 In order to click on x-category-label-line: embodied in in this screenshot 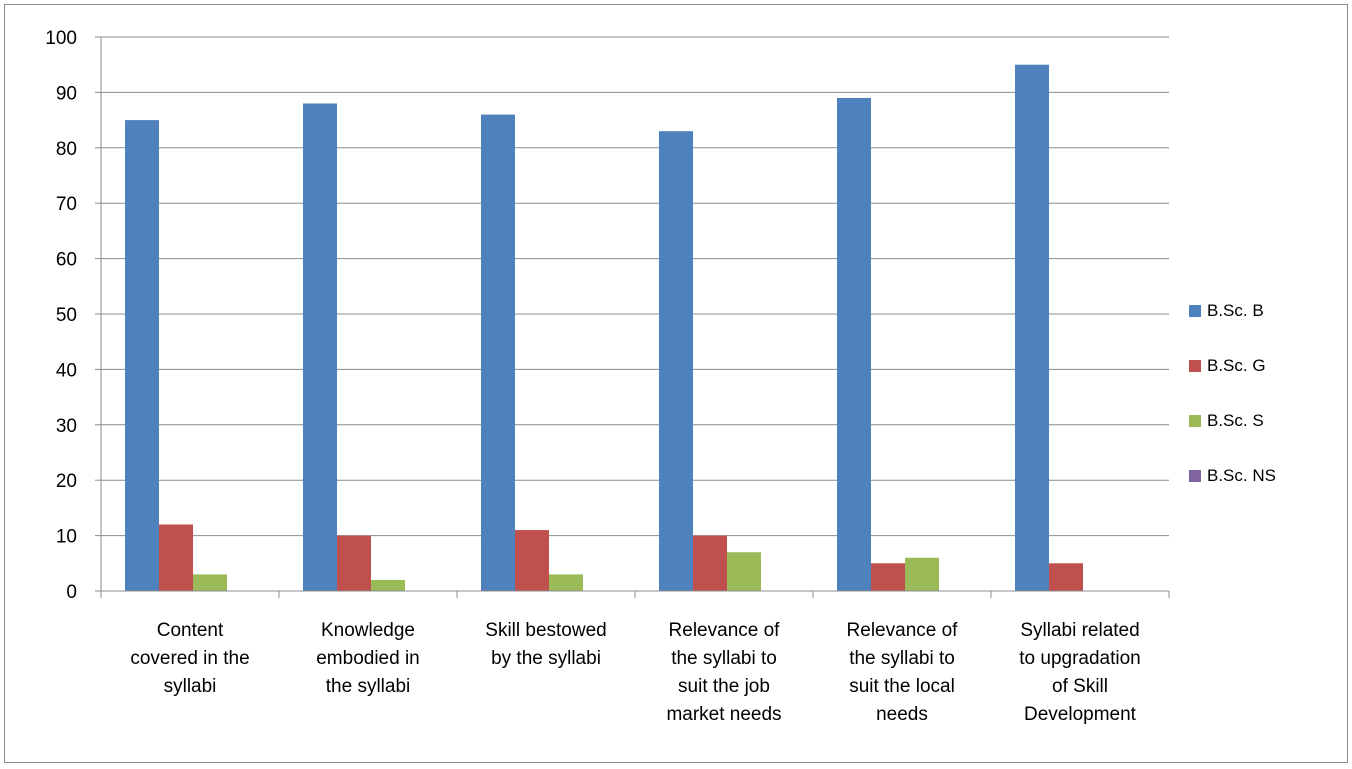, I will do `click(368, 658)`.